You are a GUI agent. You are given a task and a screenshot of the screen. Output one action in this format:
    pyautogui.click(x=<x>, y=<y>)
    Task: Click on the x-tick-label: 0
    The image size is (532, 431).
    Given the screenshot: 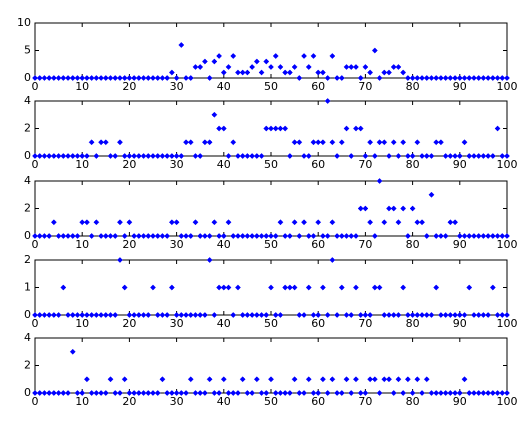 What is the action you would take?
    pyautogui.click(x=35, y=244)
    